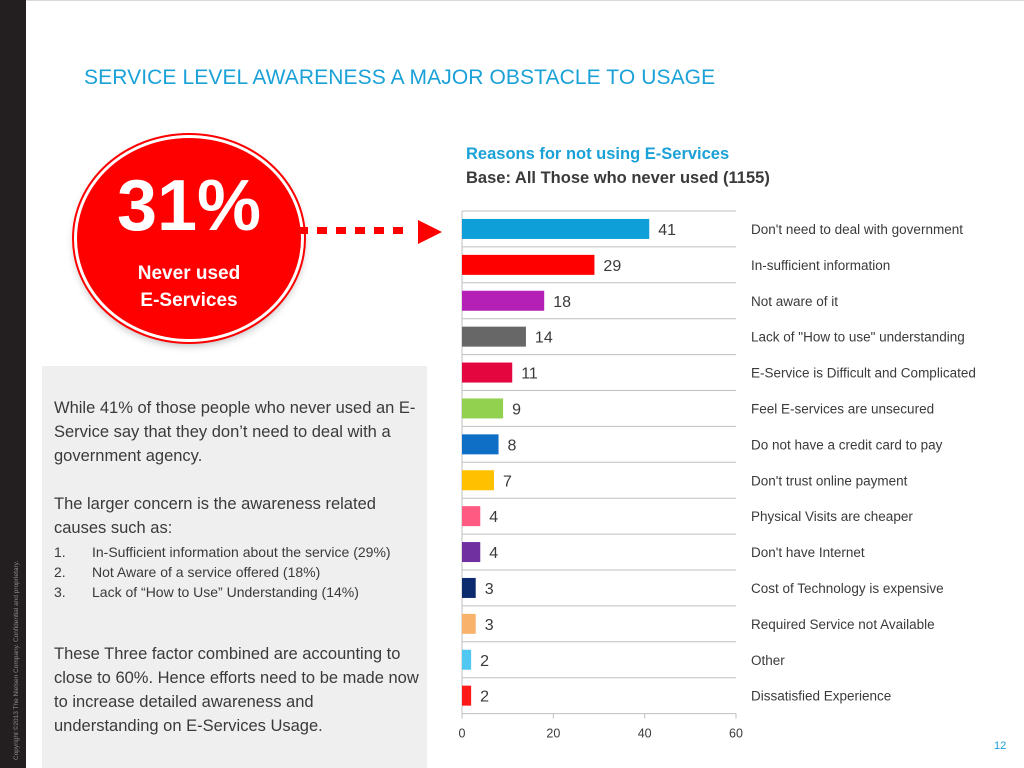 The image size is (1024, 768). I want to click on data-label: 9, so click(516, 409).